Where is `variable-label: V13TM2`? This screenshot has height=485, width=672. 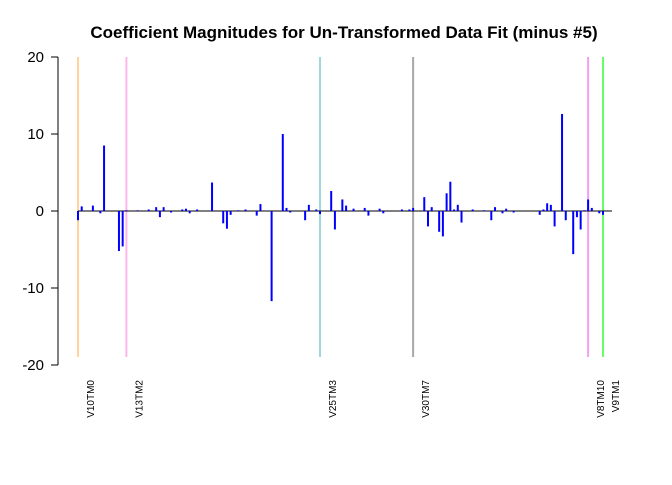 variable-label: V13TM2 is located at coordinates (139, 399).